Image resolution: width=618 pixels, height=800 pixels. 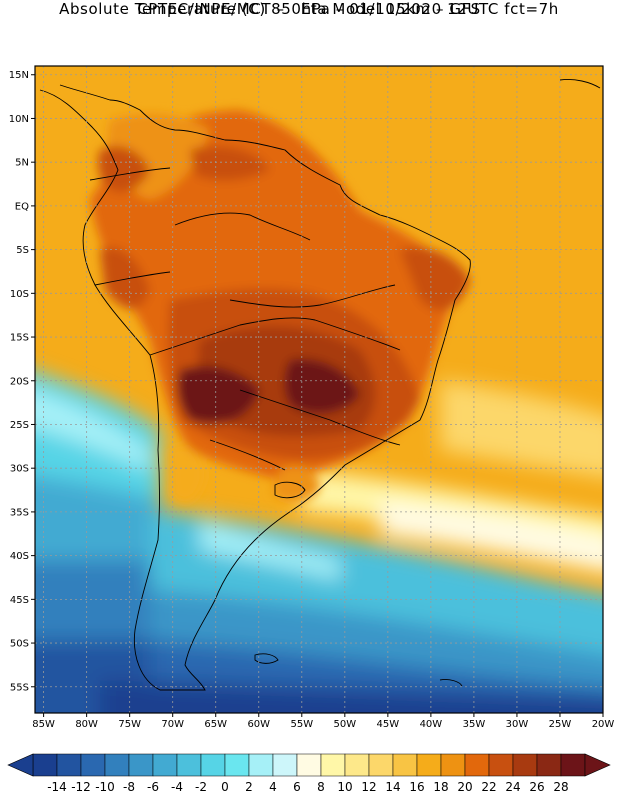 I want to click on lat-label: 15S, so click(x=19, y=338).